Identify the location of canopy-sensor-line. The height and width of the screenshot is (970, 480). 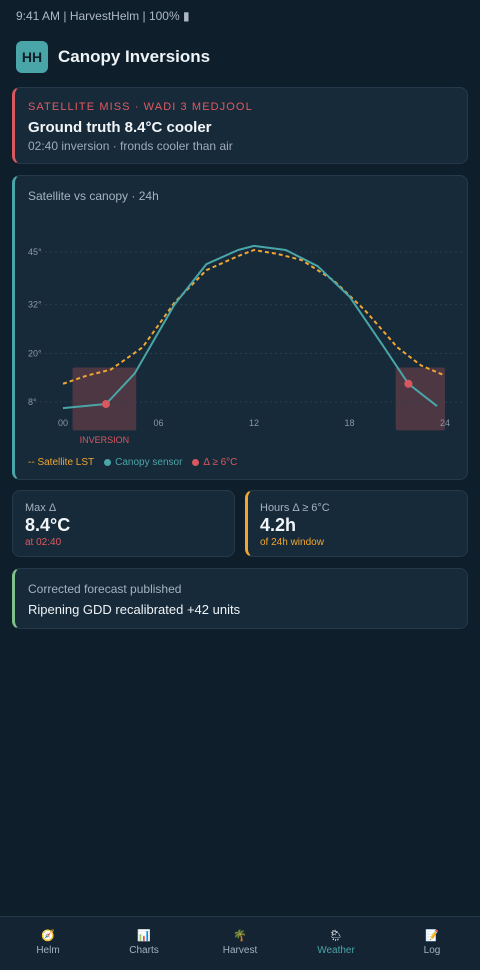
(250, 327).